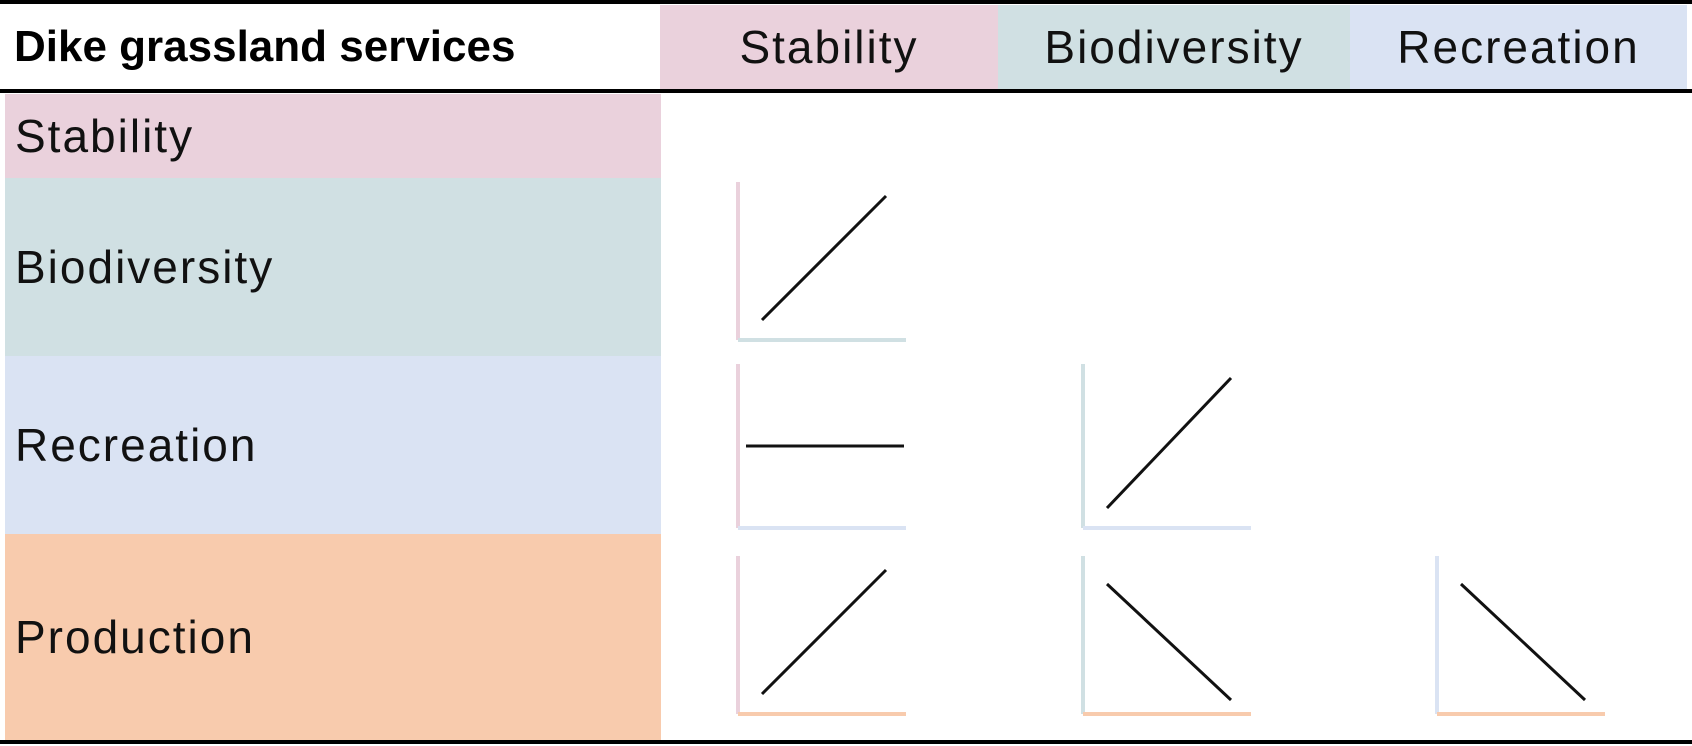  I want to click on row-label-biodiversity: Biodiversity, so click(333, 267).